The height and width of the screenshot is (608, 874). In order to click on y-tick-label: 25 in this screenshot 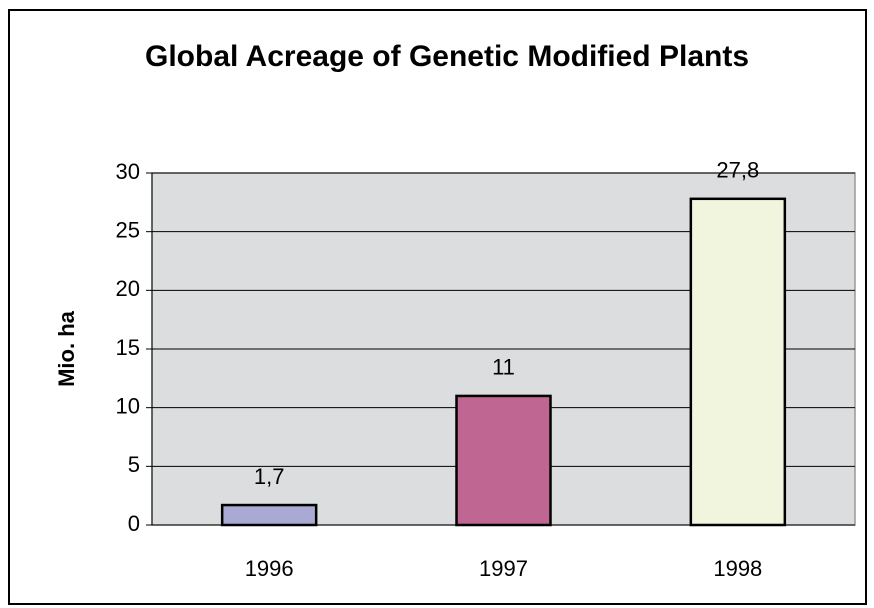, I will do `click(128, 229)`.